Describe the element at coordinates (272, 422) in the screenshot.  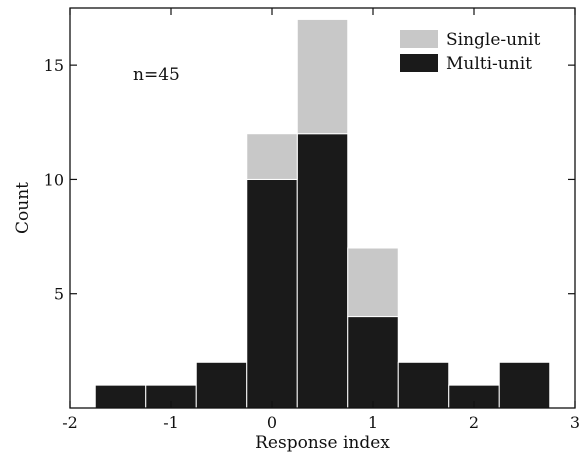
I see `x-tick-label: 0` at that location.